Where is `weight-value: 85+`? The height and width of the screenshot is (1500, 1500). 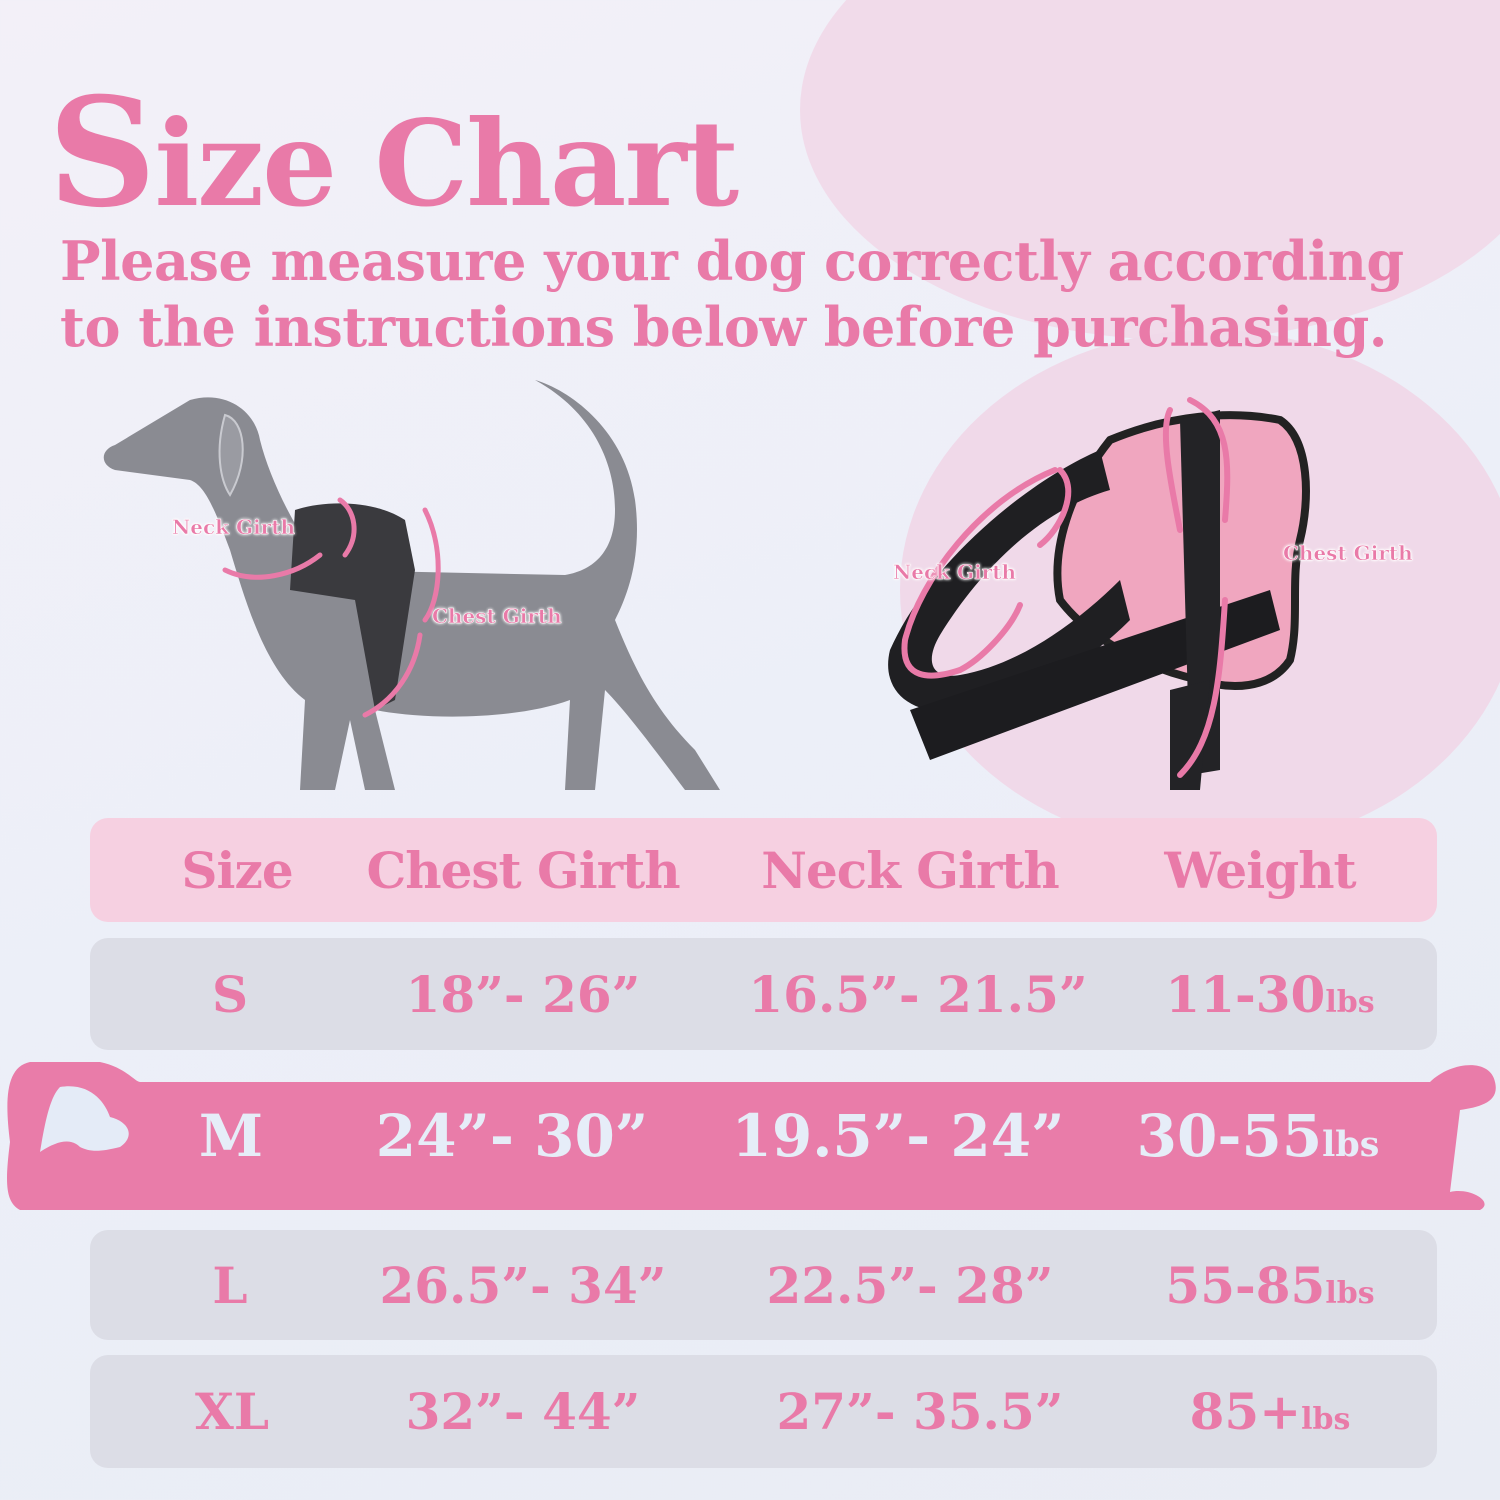 weight-value: 85+ is located at coordinates (1245, 1411).